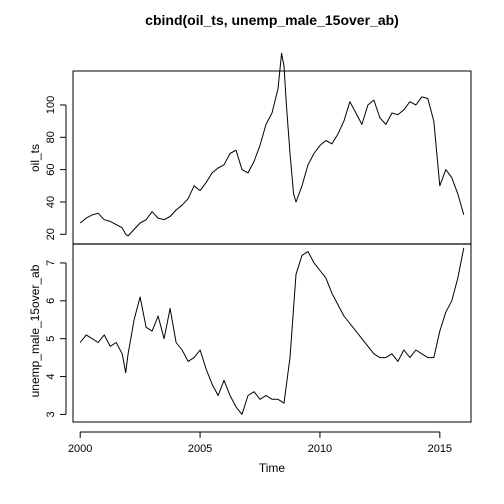  I want to click on x-axis: 2000 2005 2010 2015, so click(260, 443).